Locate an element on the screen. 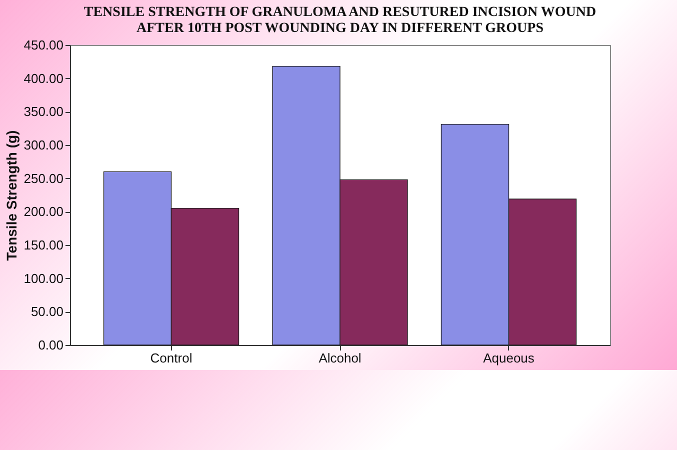 Image resolution: width=677 pixels, height=450 pixels. y-tick-label: 350.00 is located at coordinates (44, 112).